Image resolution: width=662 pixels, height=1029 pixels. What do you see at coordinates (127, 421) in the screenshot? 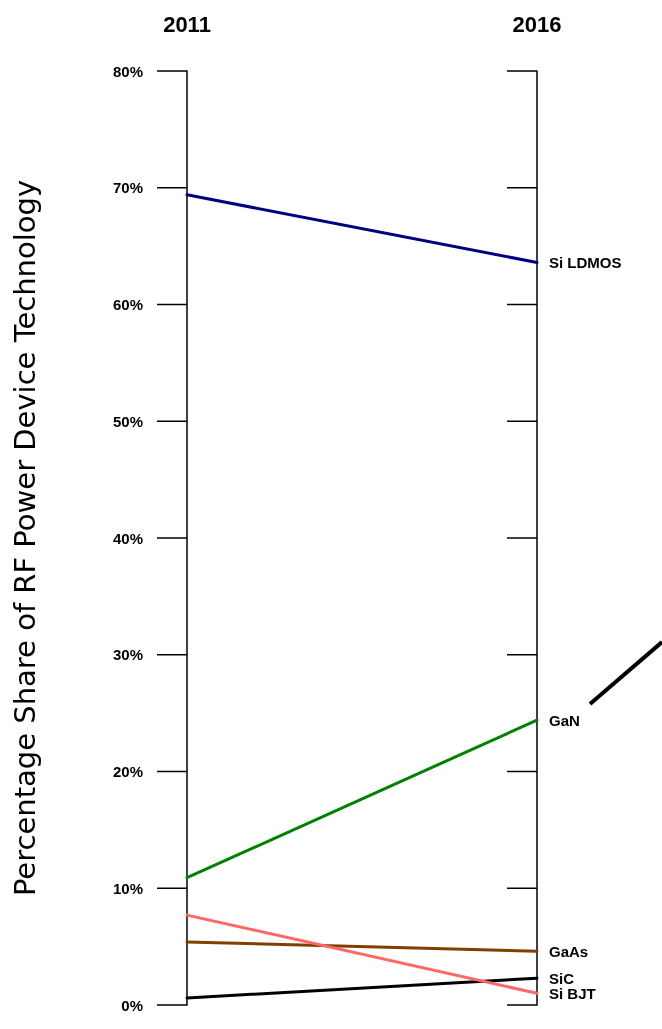
I see `y-tick-label: 50%` at bounding box center [127, 421].